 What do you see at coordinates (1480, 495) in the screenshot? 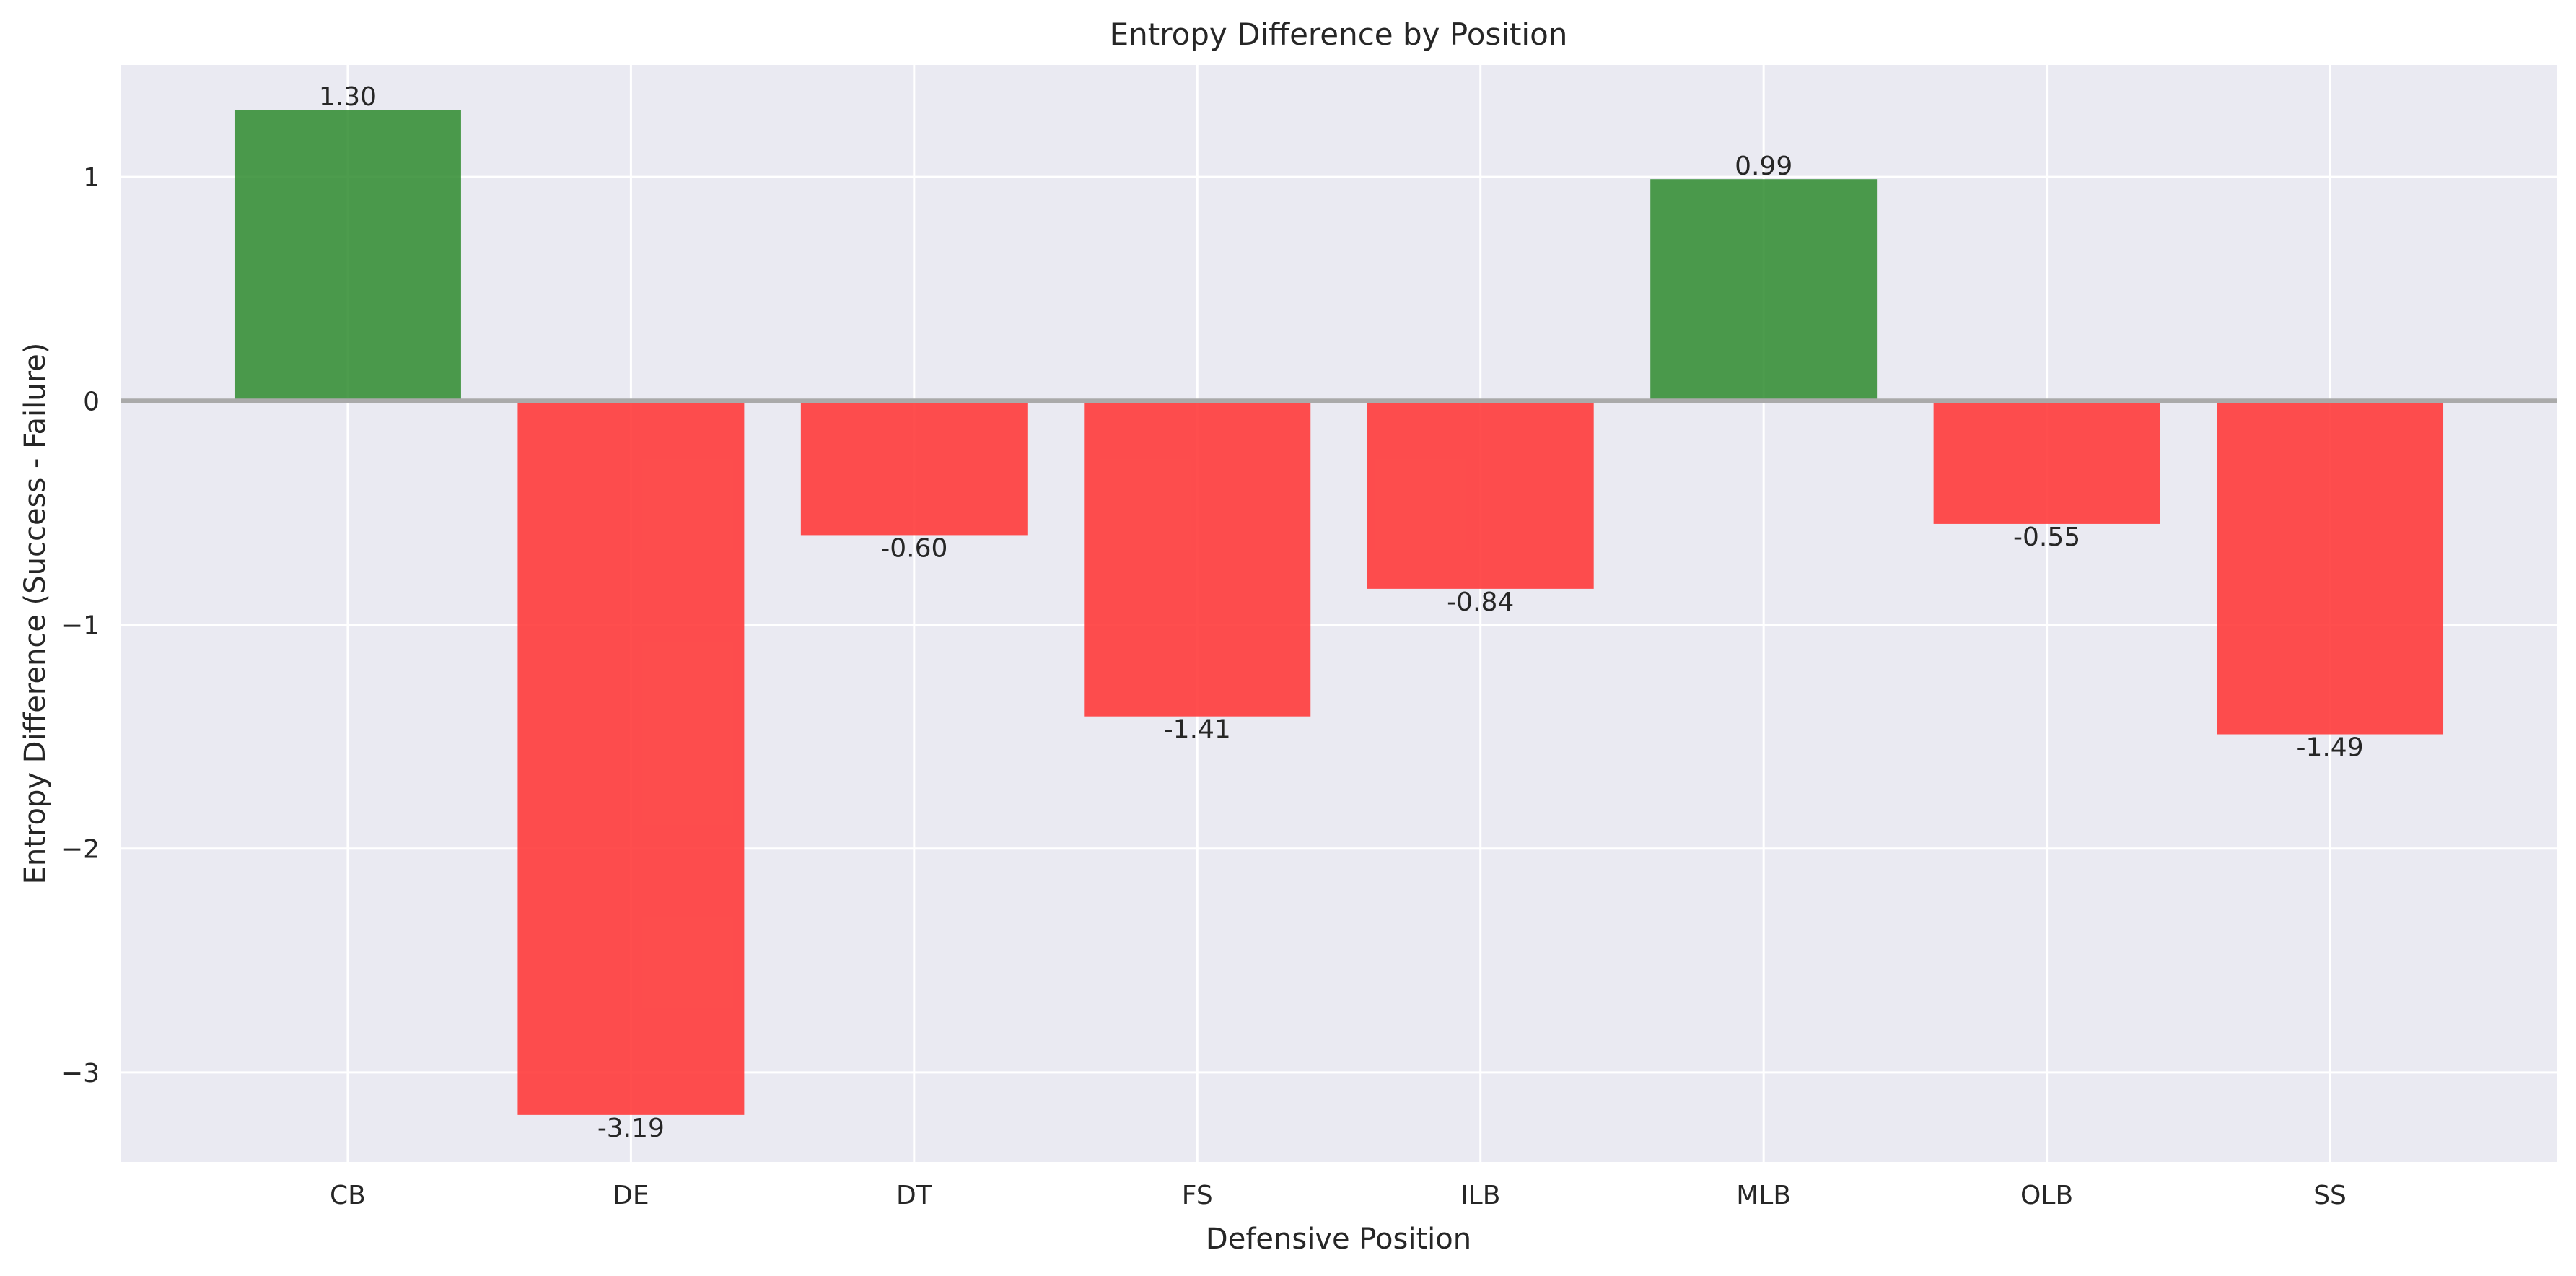
I see `bar-ilb` at bounding box center [1480, 495].